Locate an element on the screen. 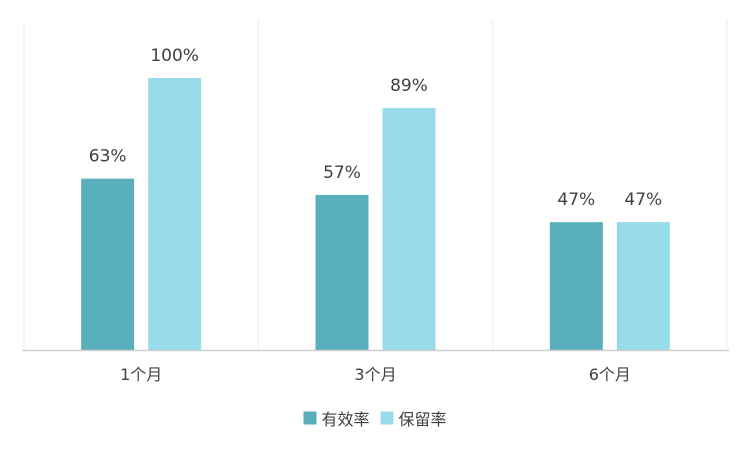 This screenshot has height=464, width=751. x-tick-labels: 1个月 3个月 6个月 is located at coordinates (375, 374).